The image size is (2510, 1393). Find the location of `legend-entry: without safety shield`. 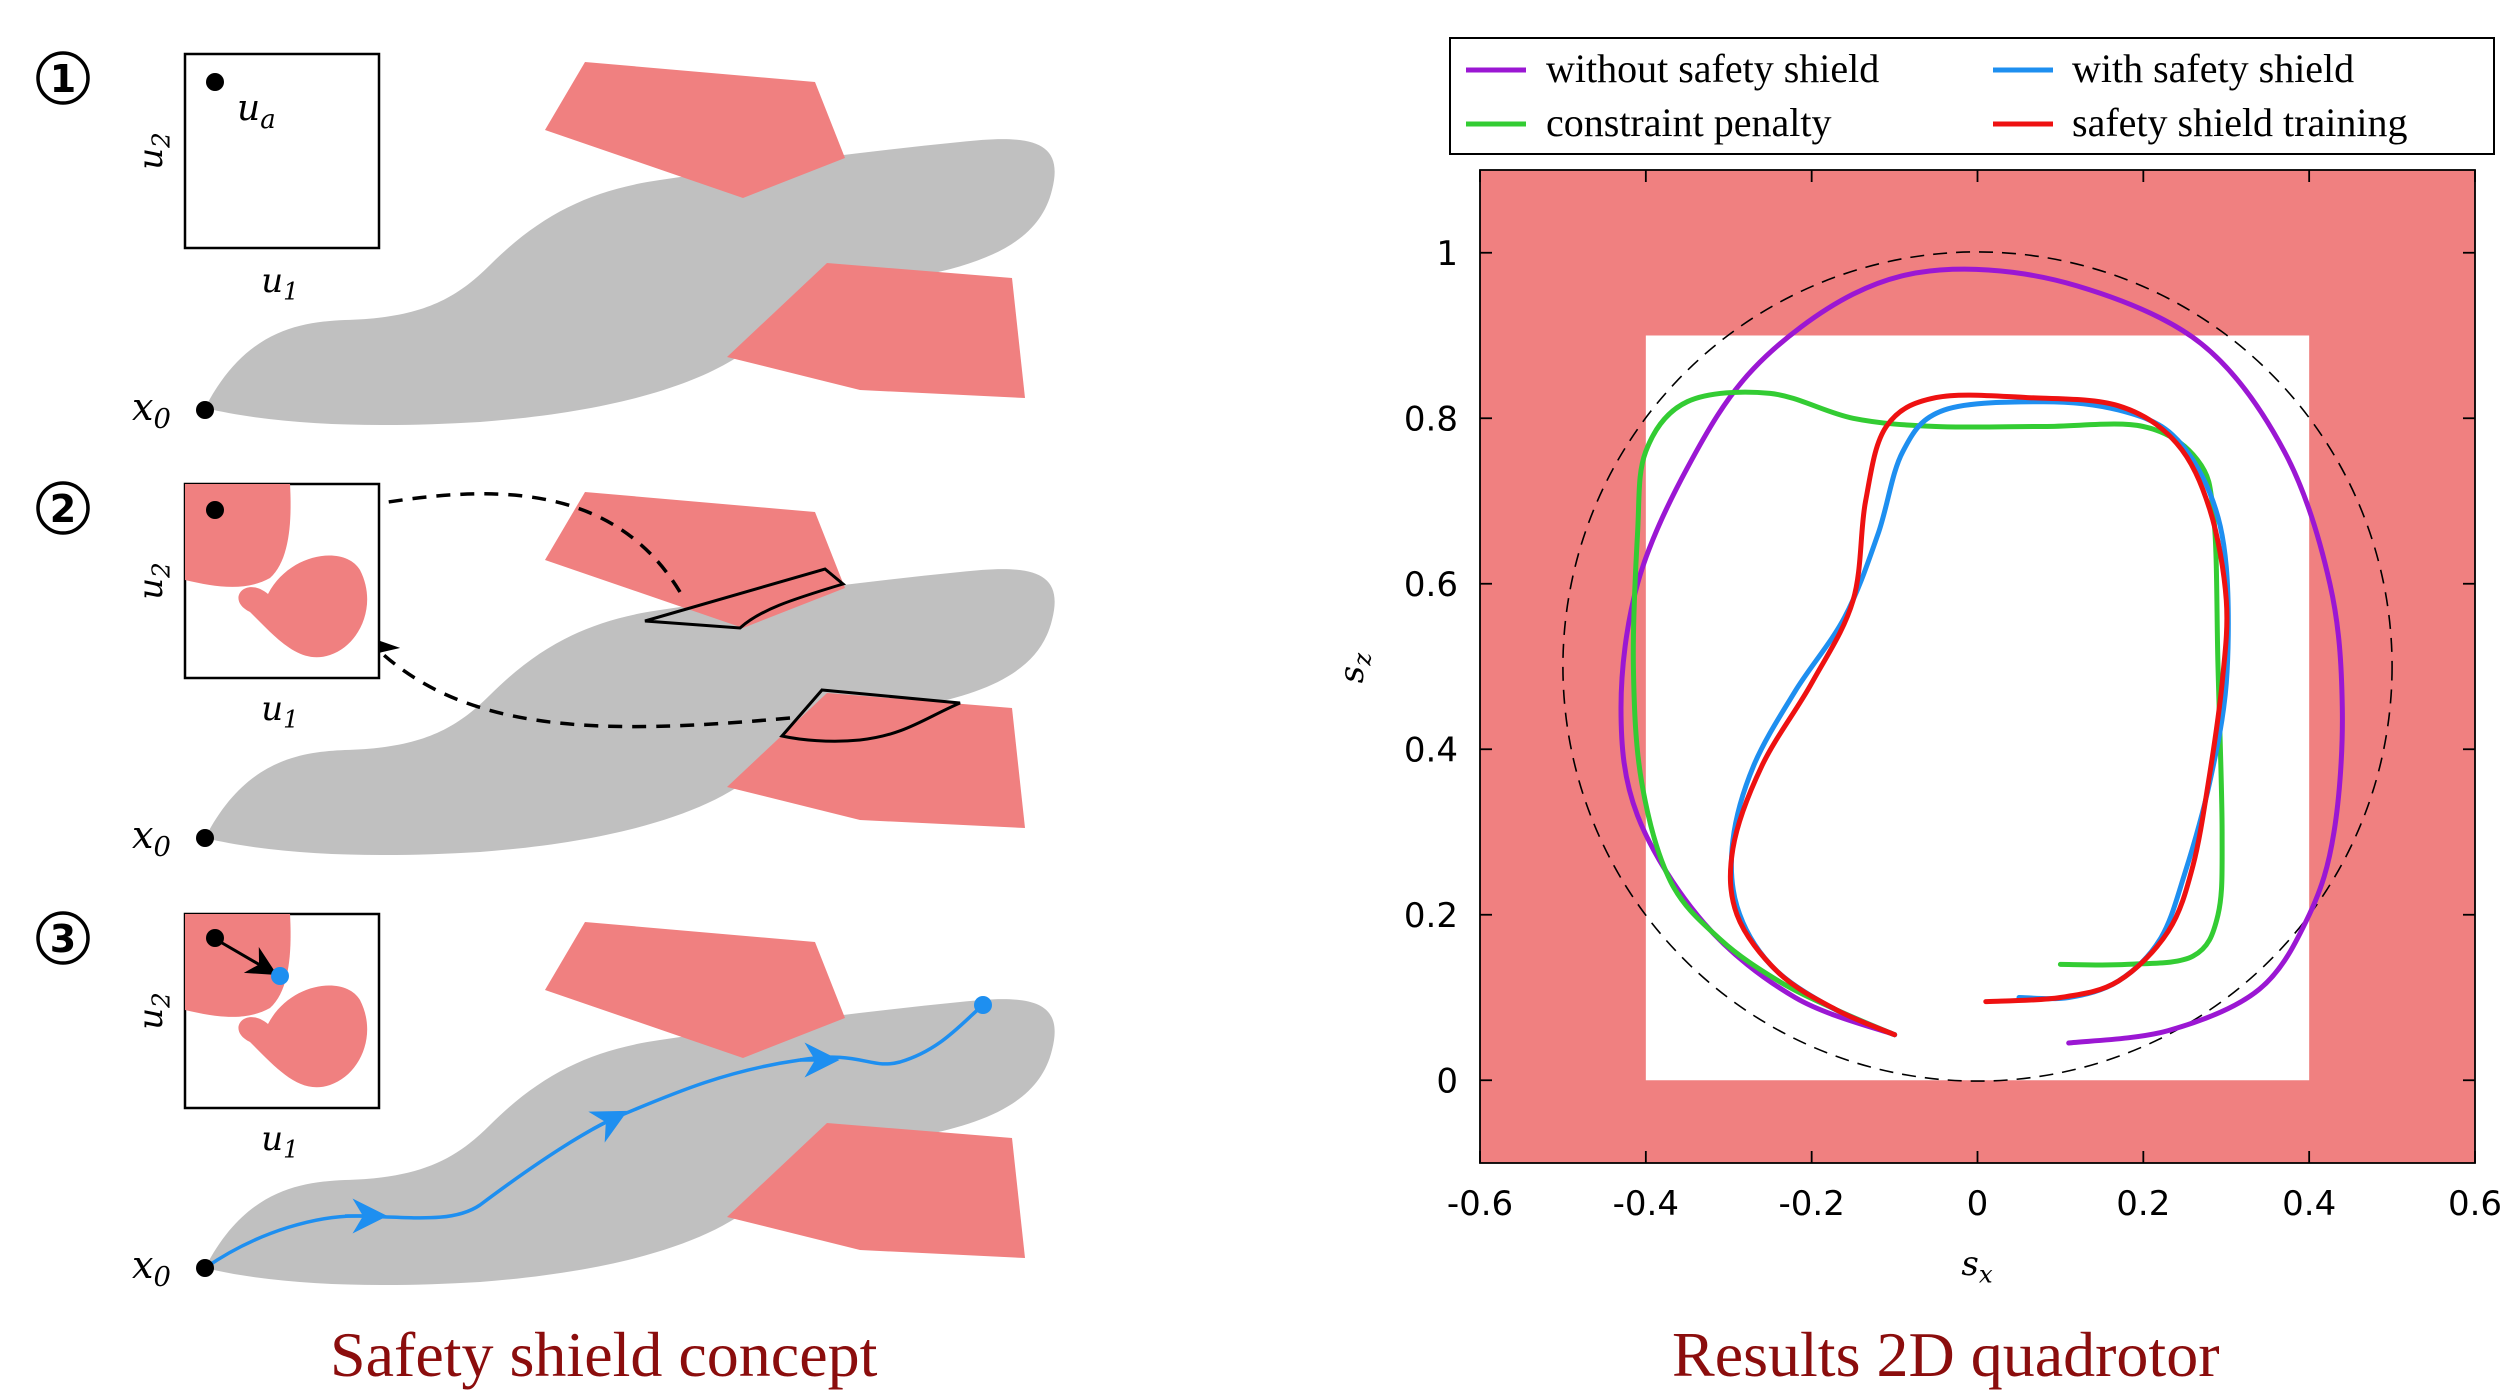

legend-entry: without safety shield is located at coordinates (1672, 68).